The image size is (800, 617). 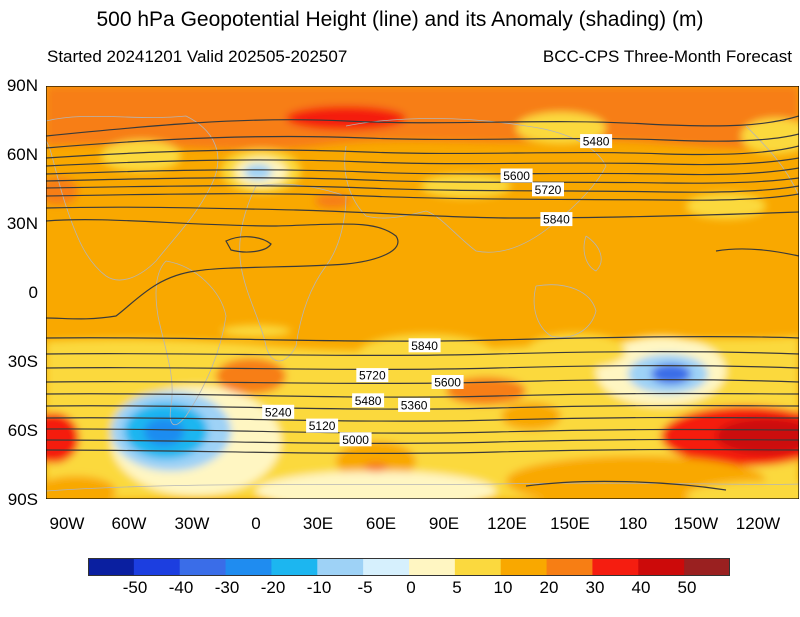 I want to click on colorbar-label: 50, so click(x=687, y=587).